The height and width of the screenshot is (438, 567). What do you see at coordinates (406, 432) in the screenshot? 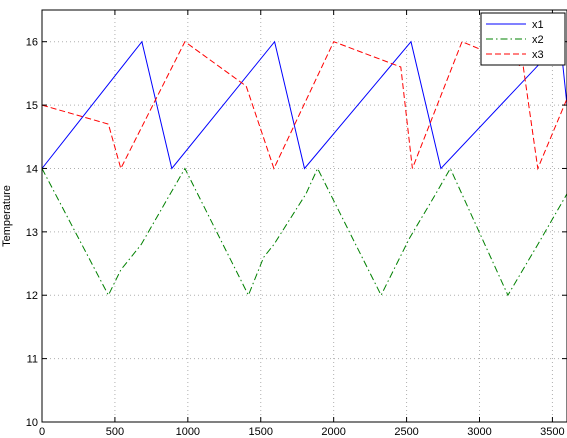
I see `x-tick-label: 2500` at bounding box center [406, 432].